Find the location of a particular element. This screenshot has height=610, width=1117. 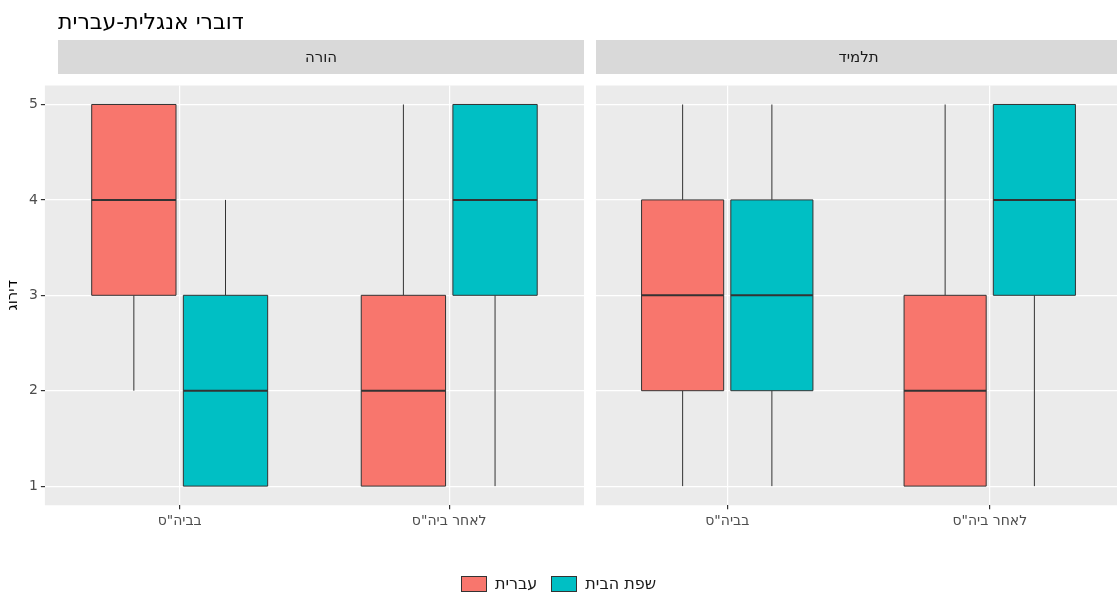

legend-label: שפת הבית is located at coordinates (621, 583).